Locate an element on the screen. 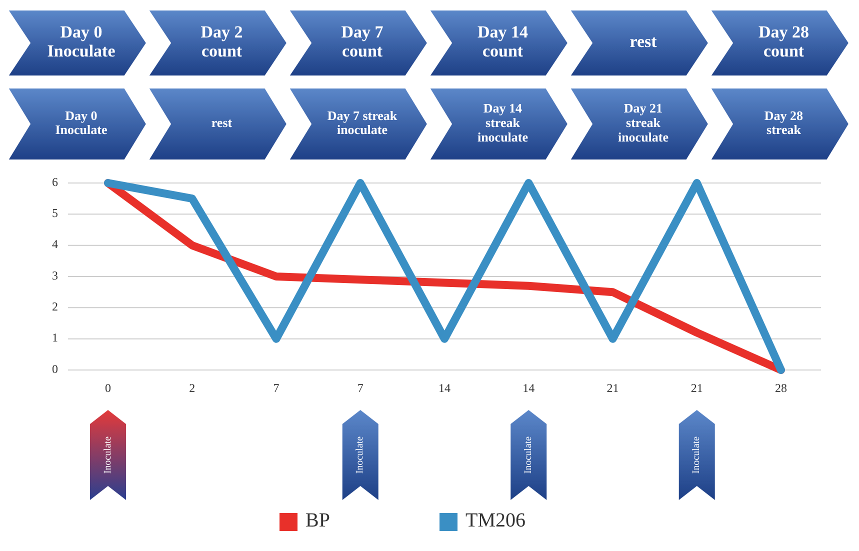  text: Day 7 streak inoculate is located at coordinates (362, 123).